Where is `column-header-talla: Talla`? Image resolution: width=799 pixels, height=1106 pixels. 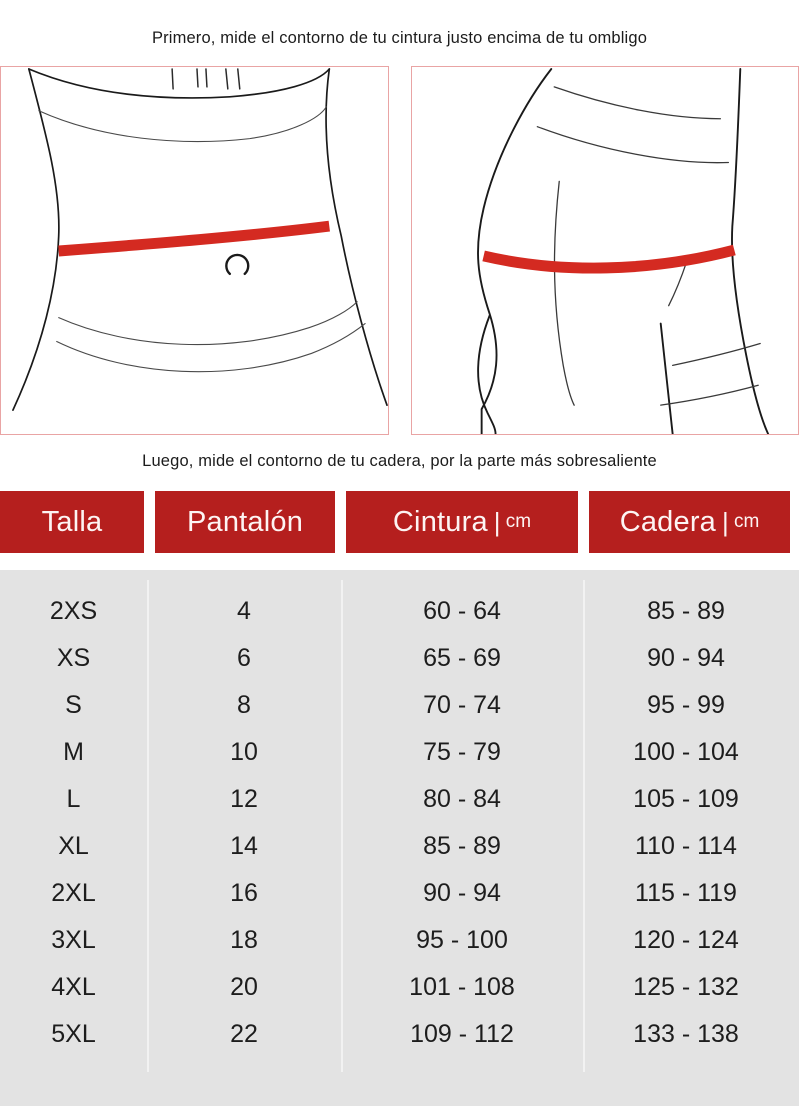 column-header-talla: Talla is located at coordinates (72, 522).